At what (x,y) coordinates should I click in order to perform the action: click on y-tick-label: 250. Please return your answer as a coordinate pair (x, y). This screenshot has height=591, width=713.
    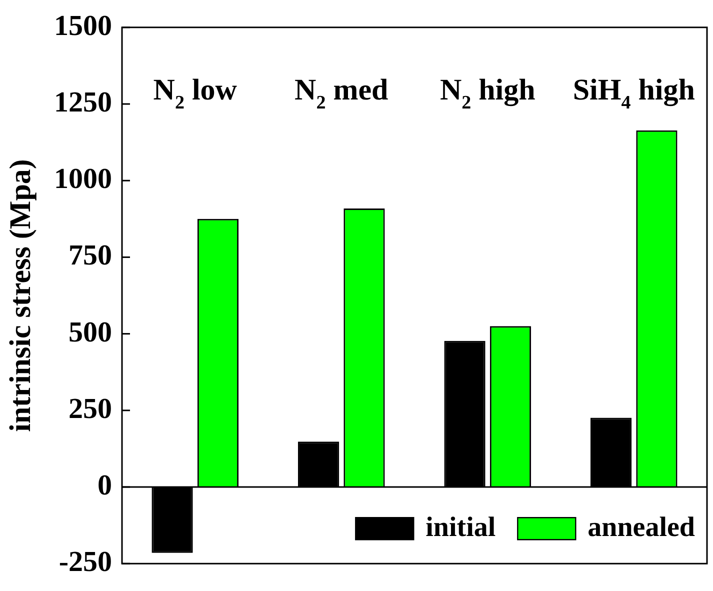
    Looking at the image, I should click on (90, 408).